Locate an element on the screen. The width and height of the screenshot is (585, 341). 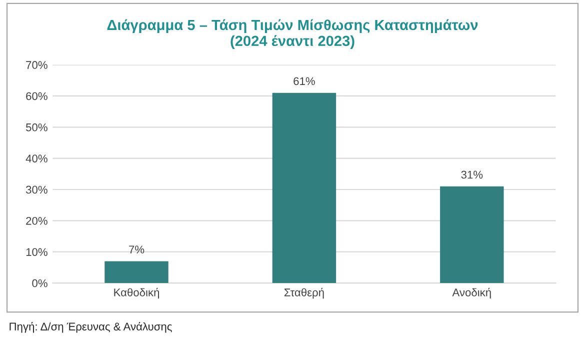
data-label: 31% is located at coordinates (472, 174).